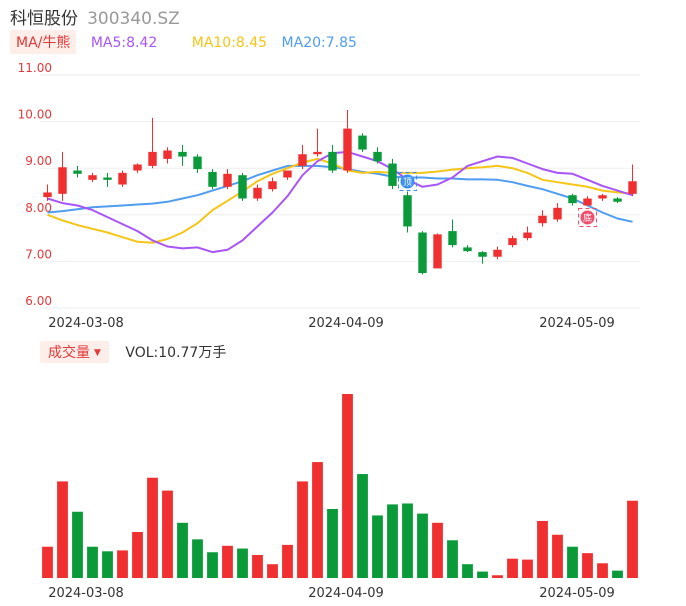 The width and height of the screenshot is (686, 606). I want to click on ma5-legend: MA5:8.42, so click(124, 43).